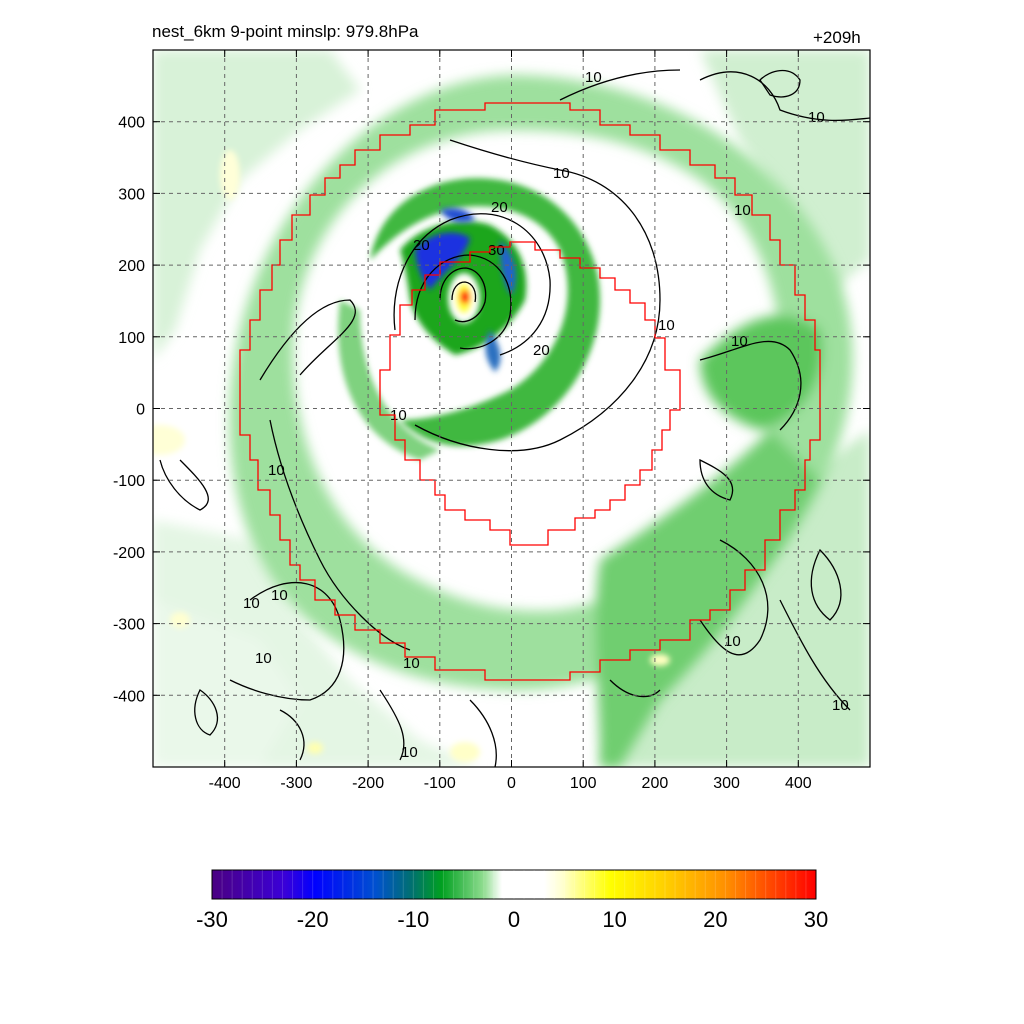  Describe the element at coordinates (368, 783) in the screenshot. I see `x-tick-label: -200` at that location.